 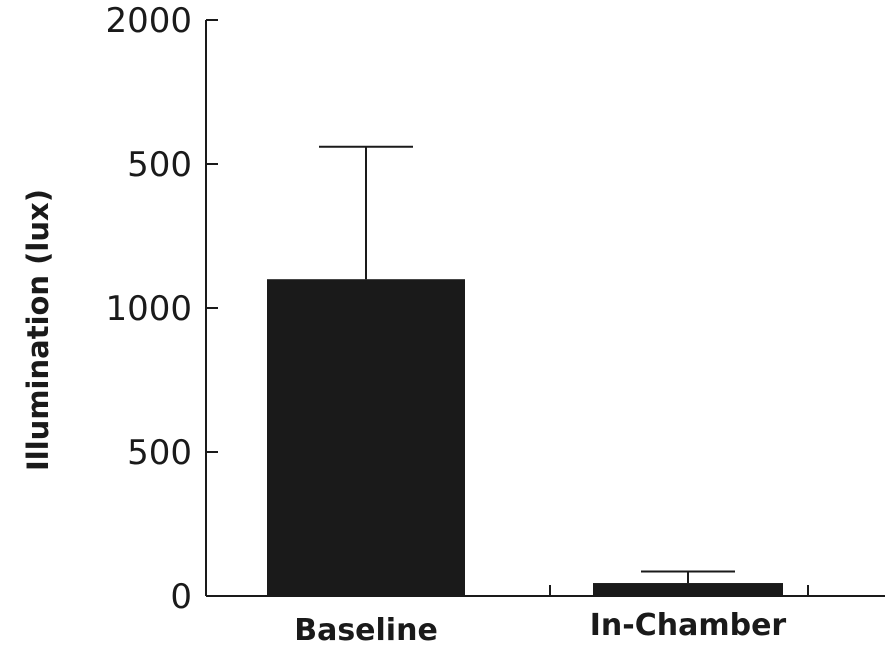 I want to click on y-tick-label: 0, so click(x=181, y=597).